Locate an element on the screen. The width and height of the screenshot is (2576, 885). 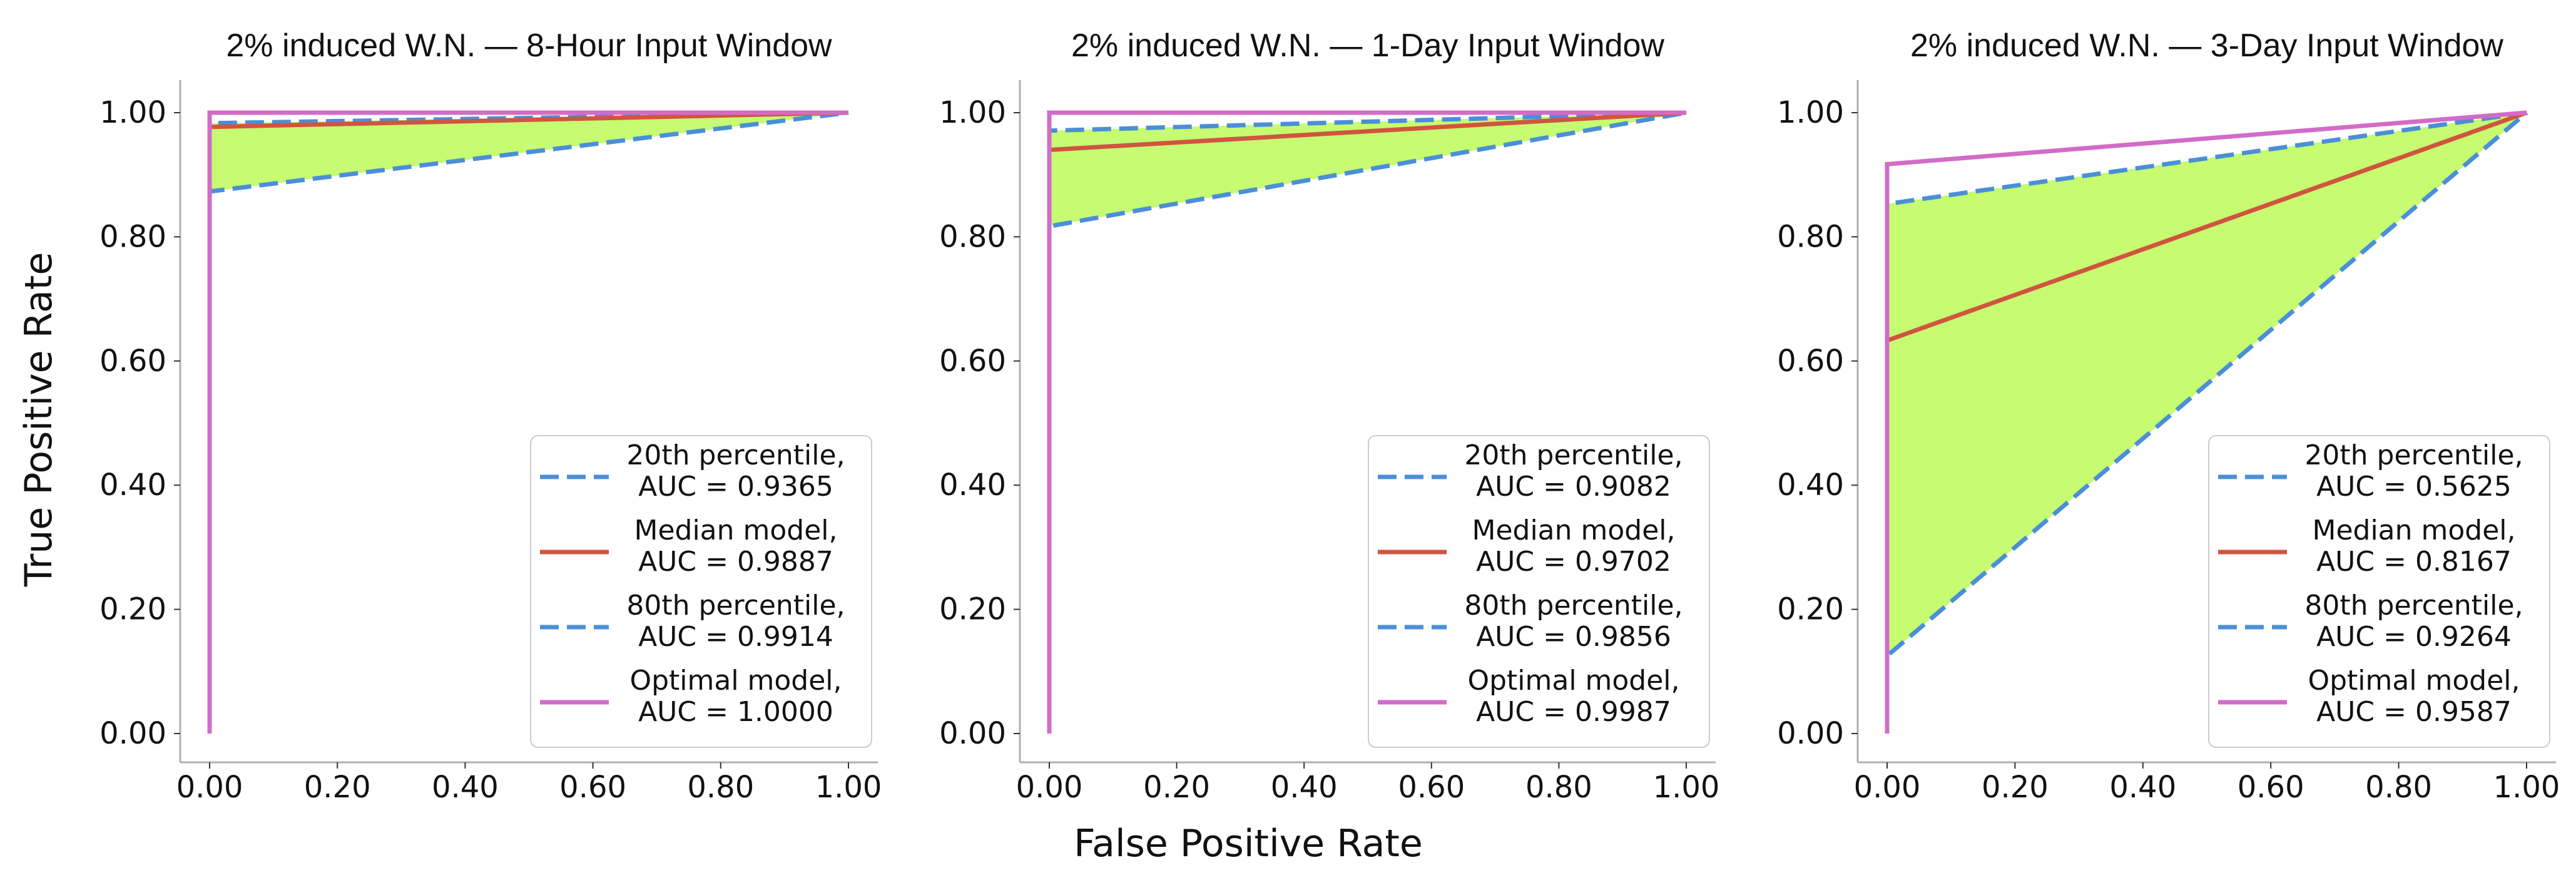
legend-entry-auc: AUC = 0.9264 is located at coordinates (2414, 637).